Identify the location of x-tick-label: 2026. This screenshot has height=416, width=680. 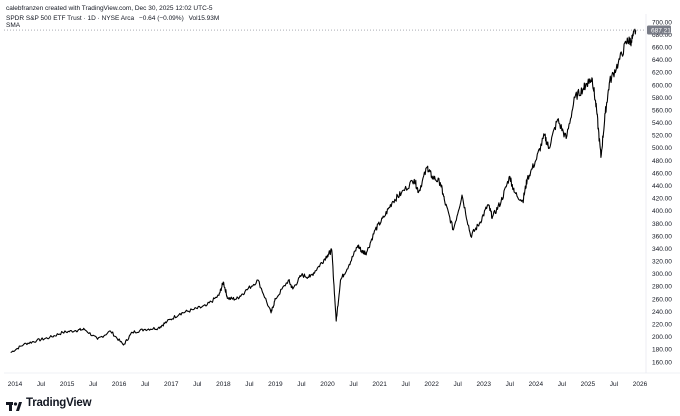
(640, 384).